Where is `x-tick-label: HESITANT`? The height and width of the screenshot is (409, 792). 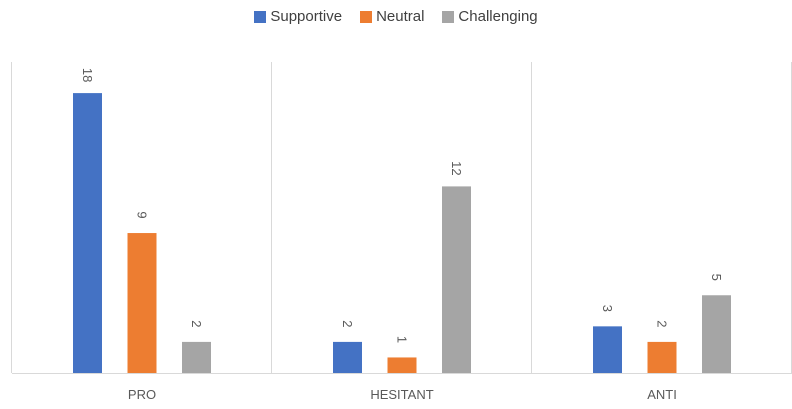
x-tick-label: HESITANT is located at coordinates (401, 394).